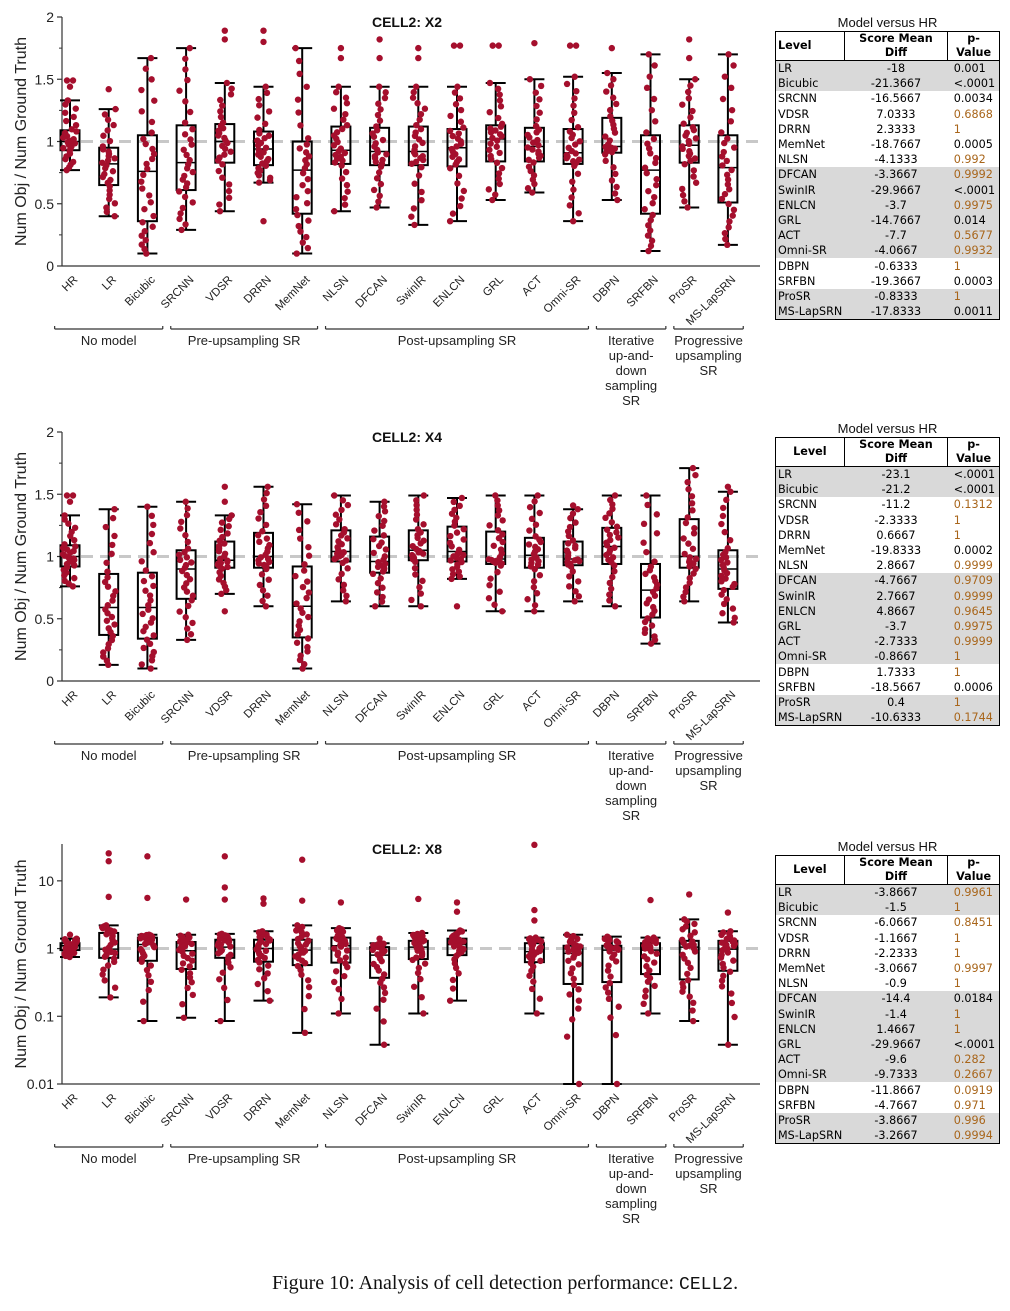  I want to click on row-p-value: 0.9961, so click(973, 892).